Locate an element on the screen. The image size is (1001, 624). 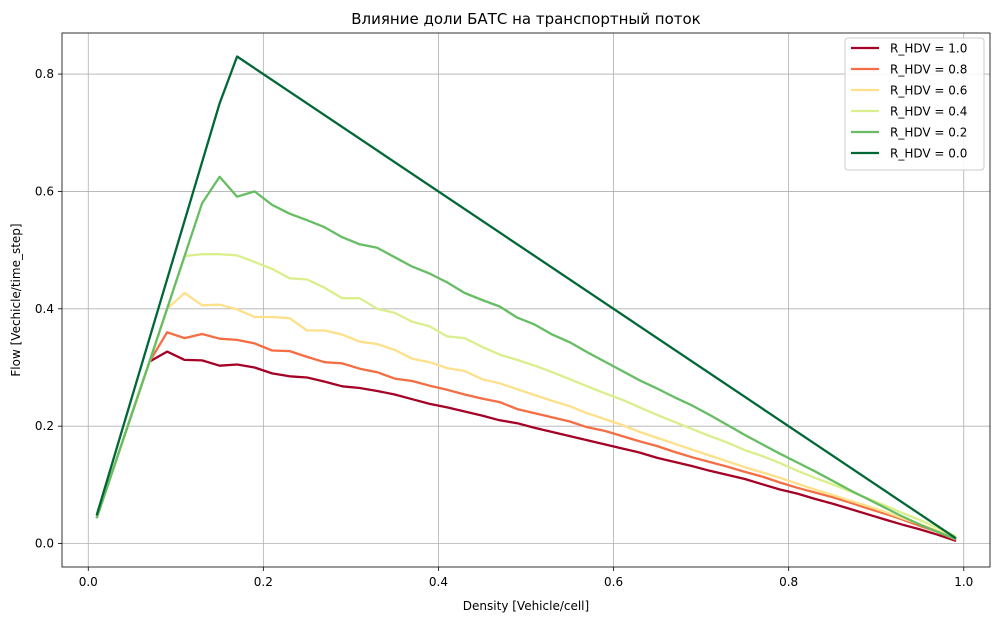
x-axis-label: Density [Vehicle/cell] is located at coordinates (526, 606).